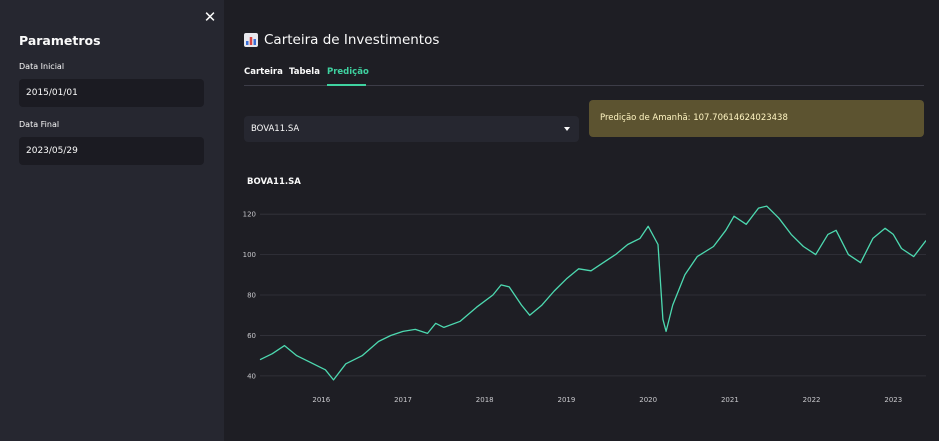 The height and width of the screenshot is (441, 939). I want to click on tab-tabela: Tabela, so click(304, 72).